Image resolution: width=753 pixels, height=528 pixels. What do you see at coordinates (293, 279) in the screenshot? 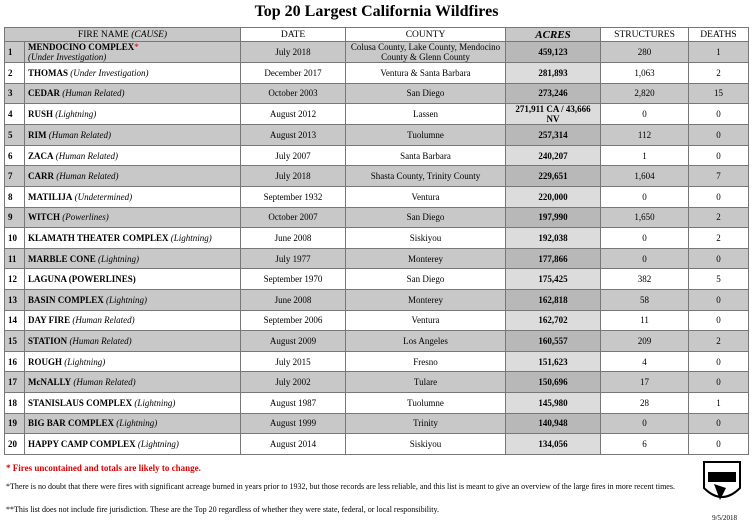
I see `date-cell: September 1970` at bounding box center [293, 279].